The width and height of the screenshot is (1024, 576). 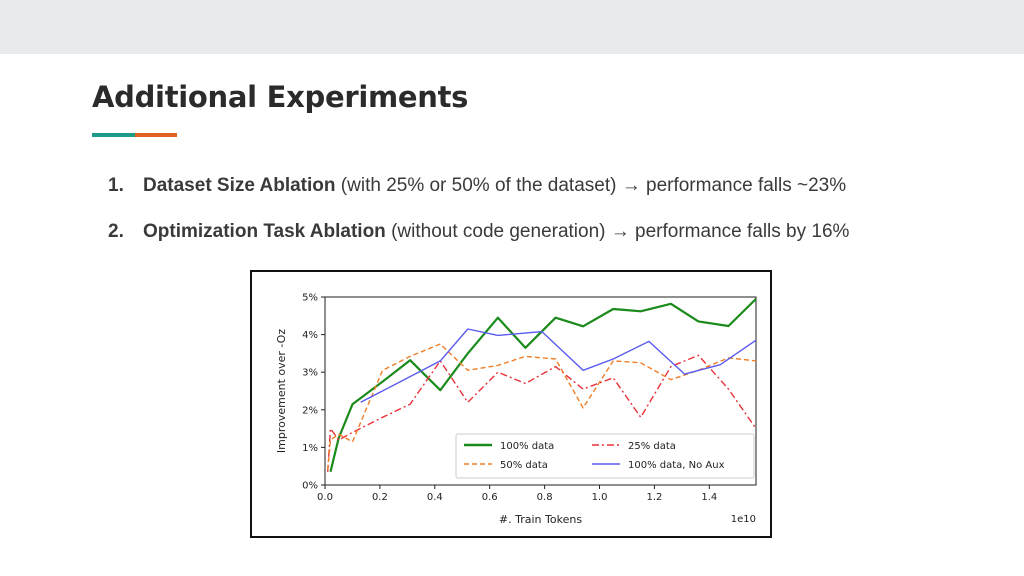 What do you see at coordinates (310, 486) in the screenshot?
I see `y-tick-label: 0%` at bounding box center [310, 486].